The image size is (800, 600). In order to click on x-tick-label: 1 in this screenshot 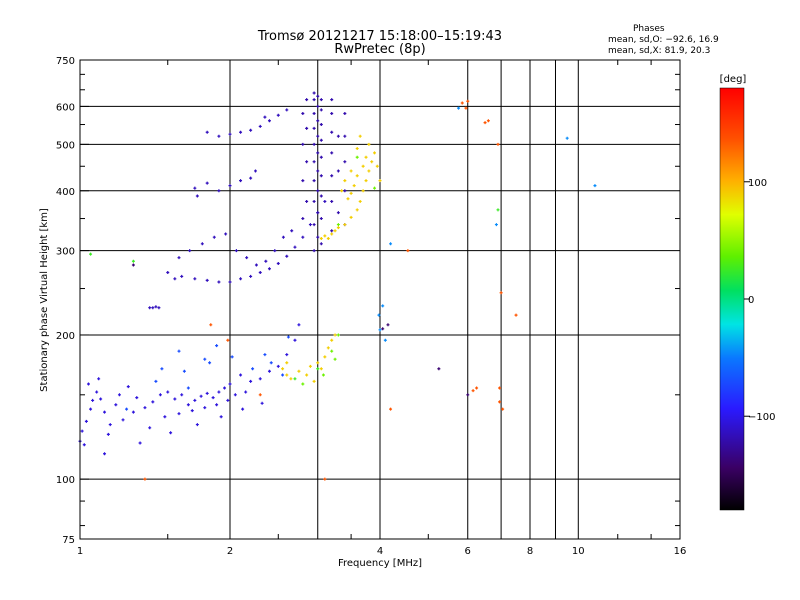, I will do `click(80, 551)`.